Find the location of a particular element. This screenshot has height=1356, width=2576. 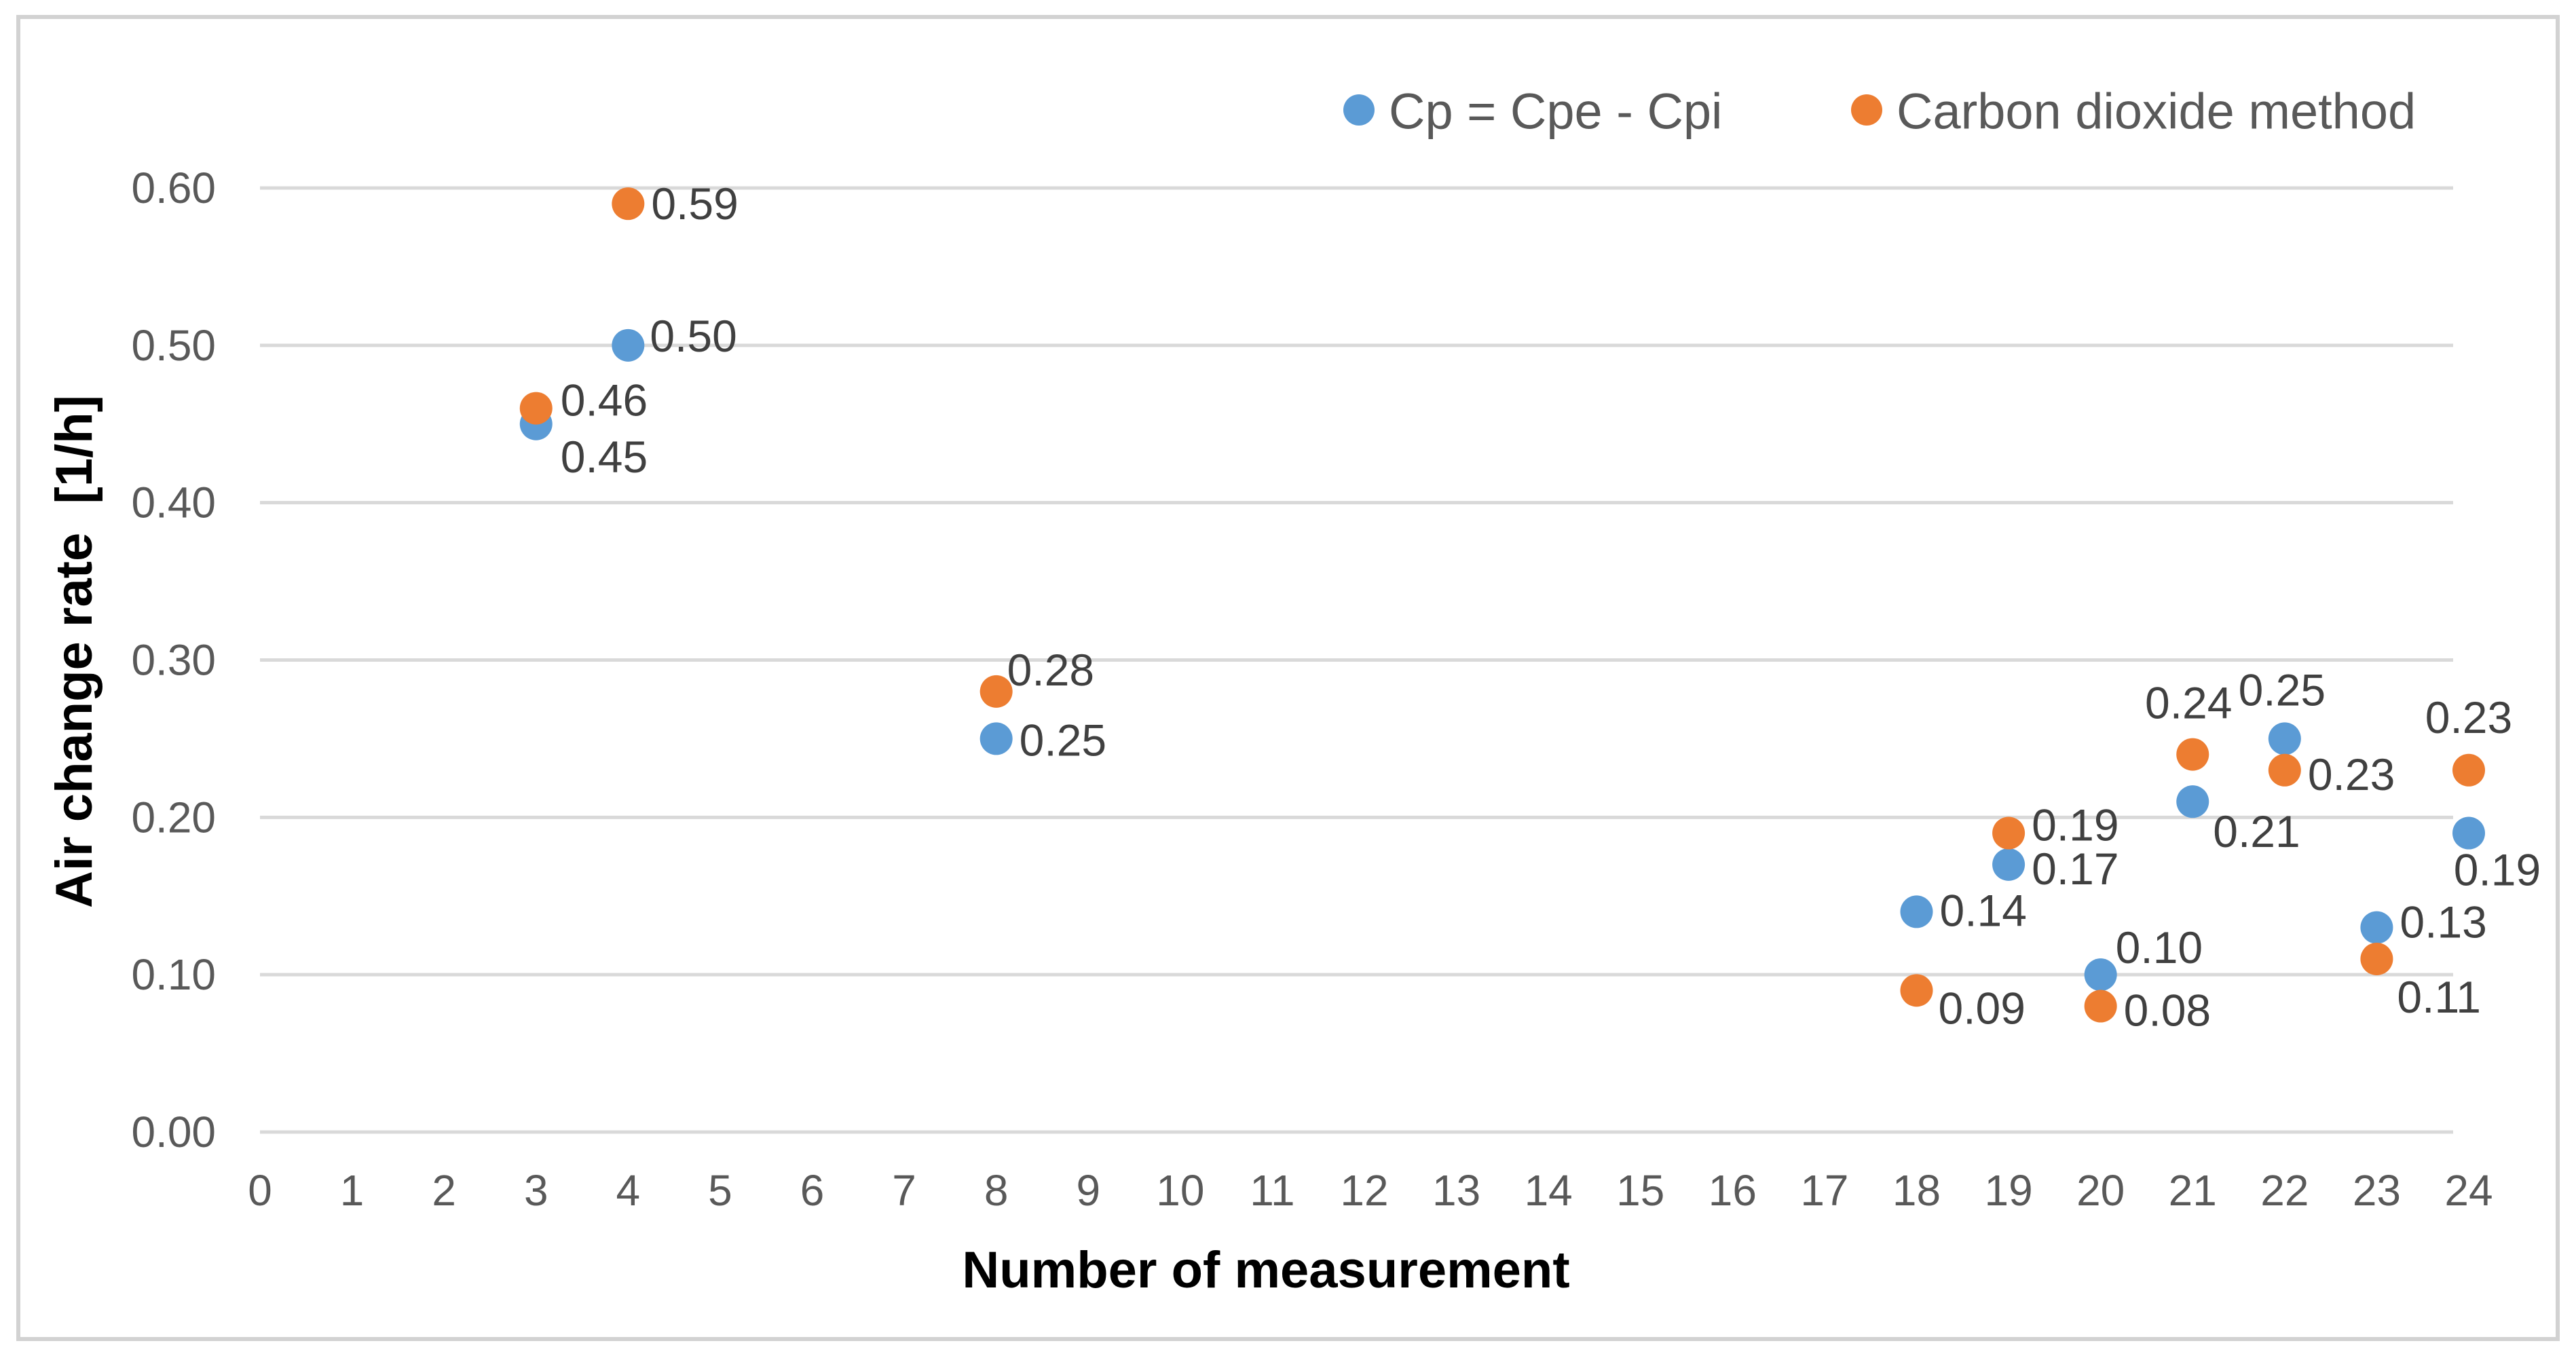

data-point-series2-x21 is located at coordinates (2192, 754).